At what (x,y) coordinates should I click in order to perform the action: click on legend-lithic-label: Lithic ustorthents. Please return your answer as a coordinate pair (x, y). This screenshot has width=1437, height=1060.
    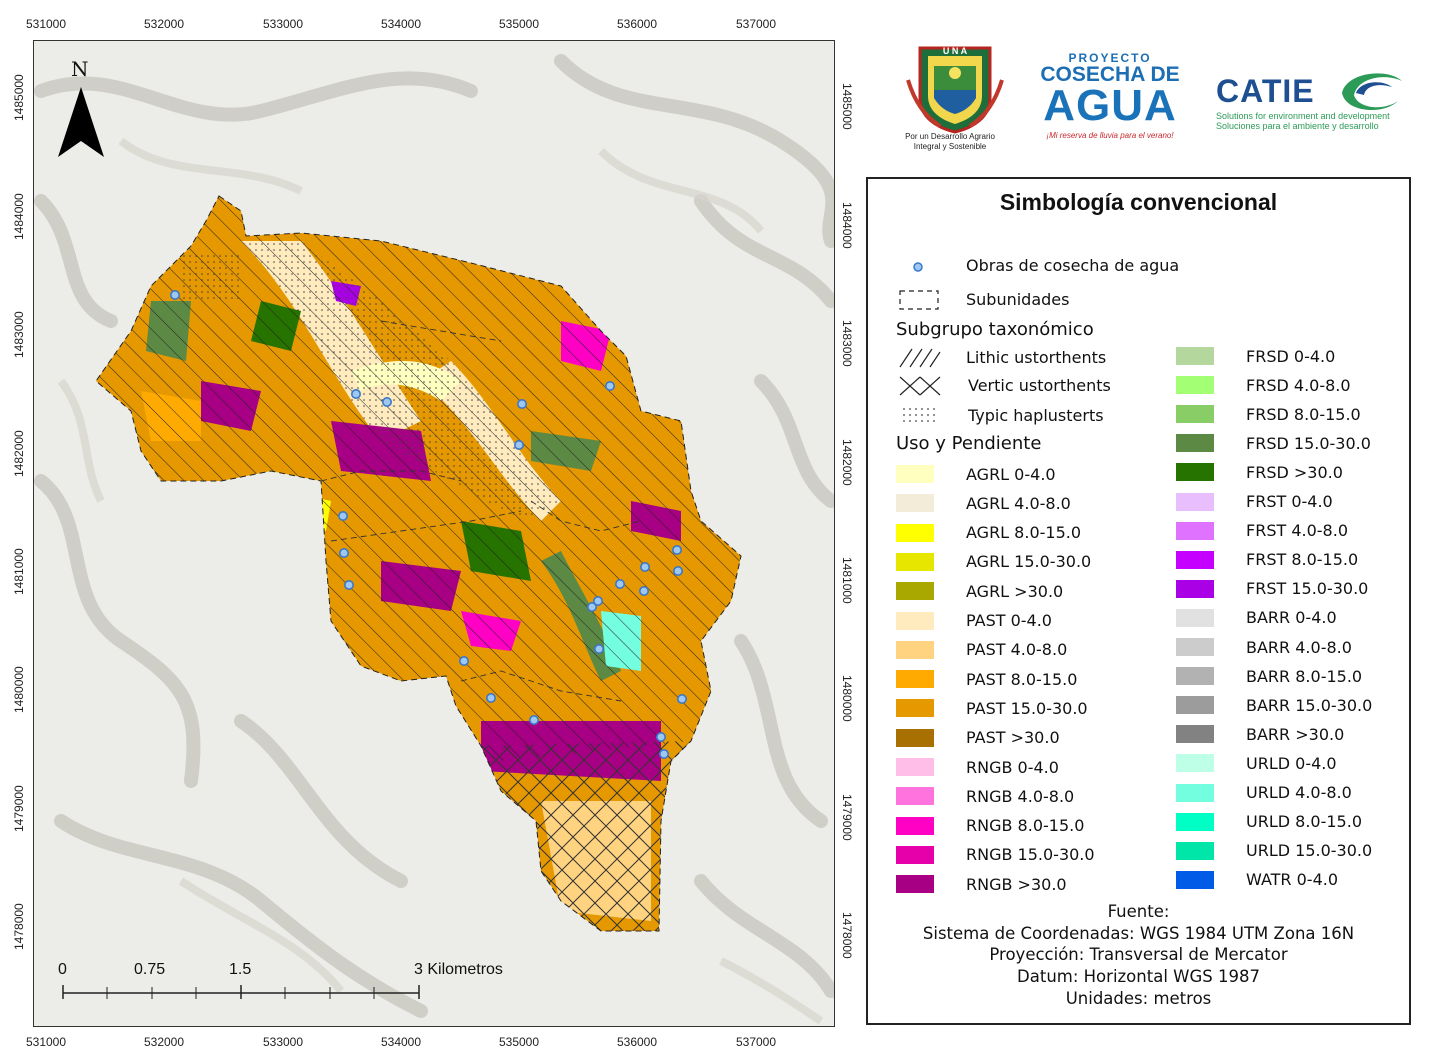
    Looking at the image, I should click on (1036, 357).